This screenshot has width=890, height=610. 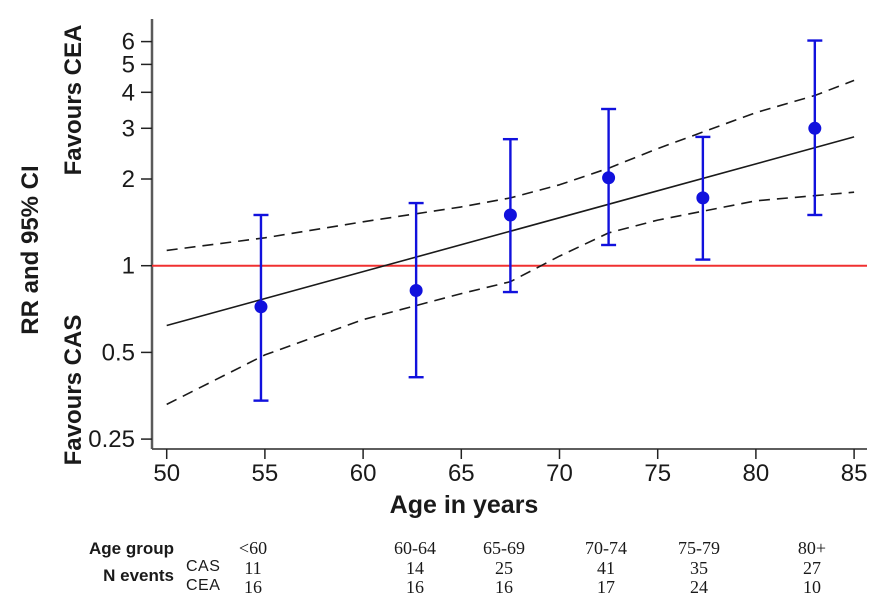 I want to click on favours-cea-label: Favours CEA, so click(x=73, y=100).